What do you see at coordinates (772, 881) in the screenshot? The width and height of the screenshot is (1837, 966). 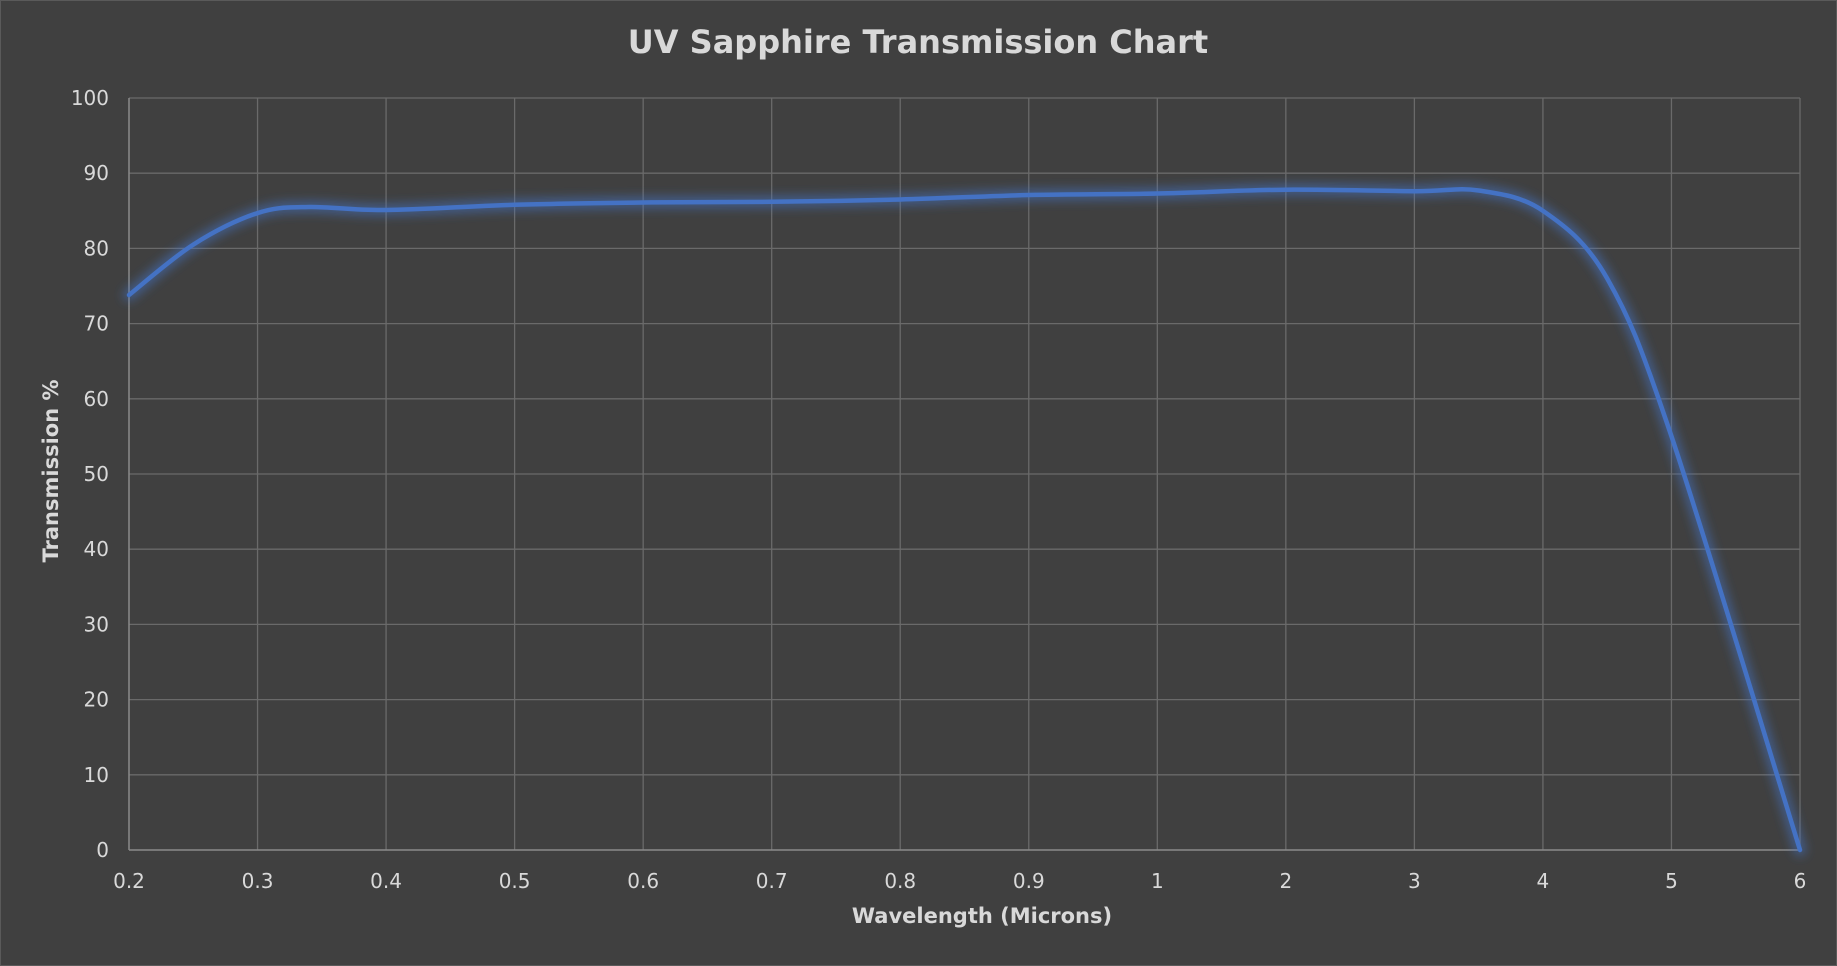 I see `x-tick-label: 0.7` at bounding box center [772, 881].